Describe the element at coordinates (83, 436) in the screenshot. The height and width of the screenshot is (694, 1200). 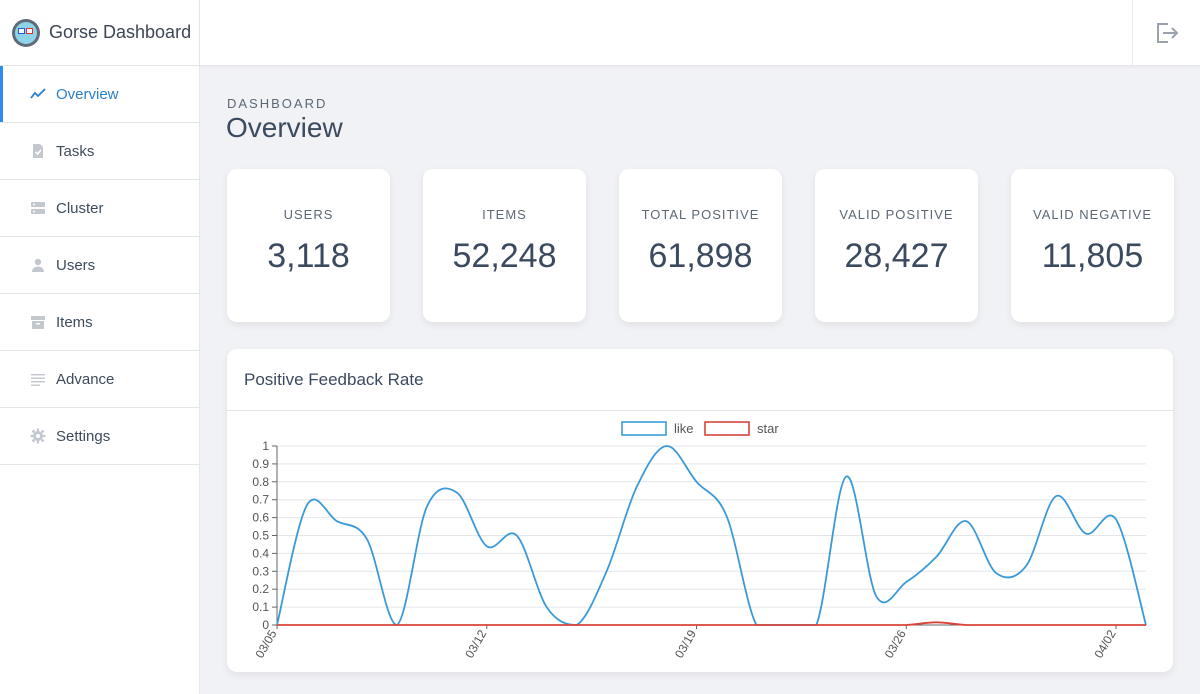
I see `sidebar-item-label: Settings` at that location.